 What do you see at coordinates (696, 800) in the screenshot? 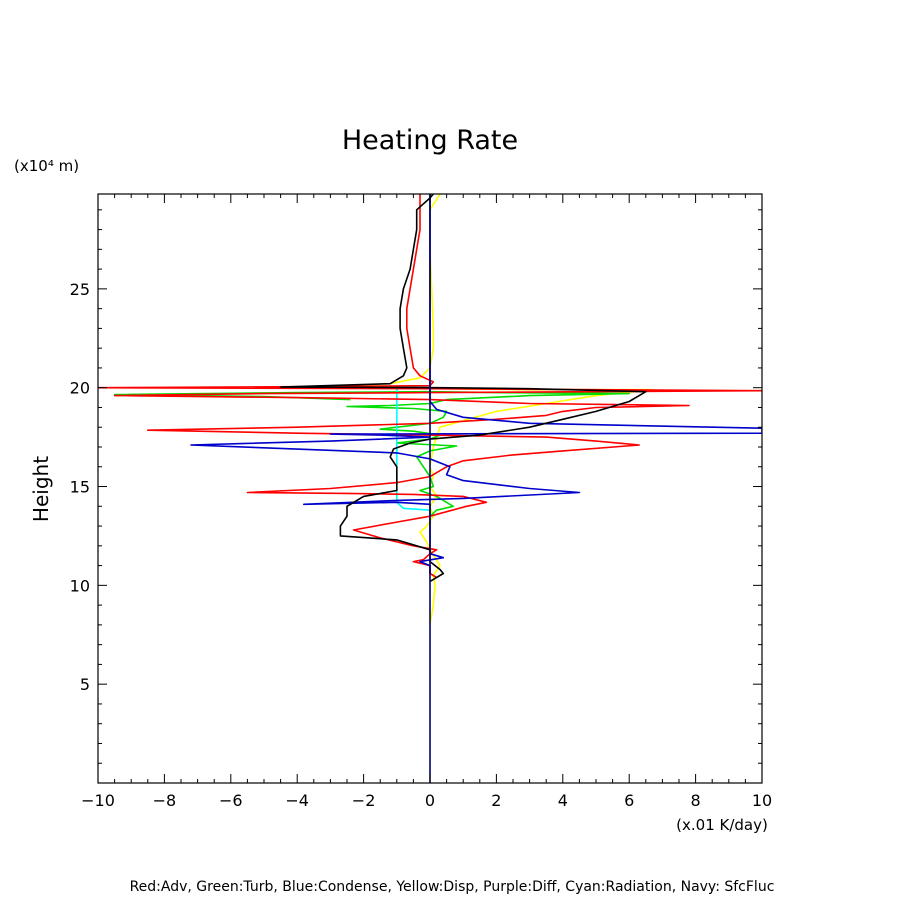
I see `x-tick-label: 8` at bounding box center [696, 800].